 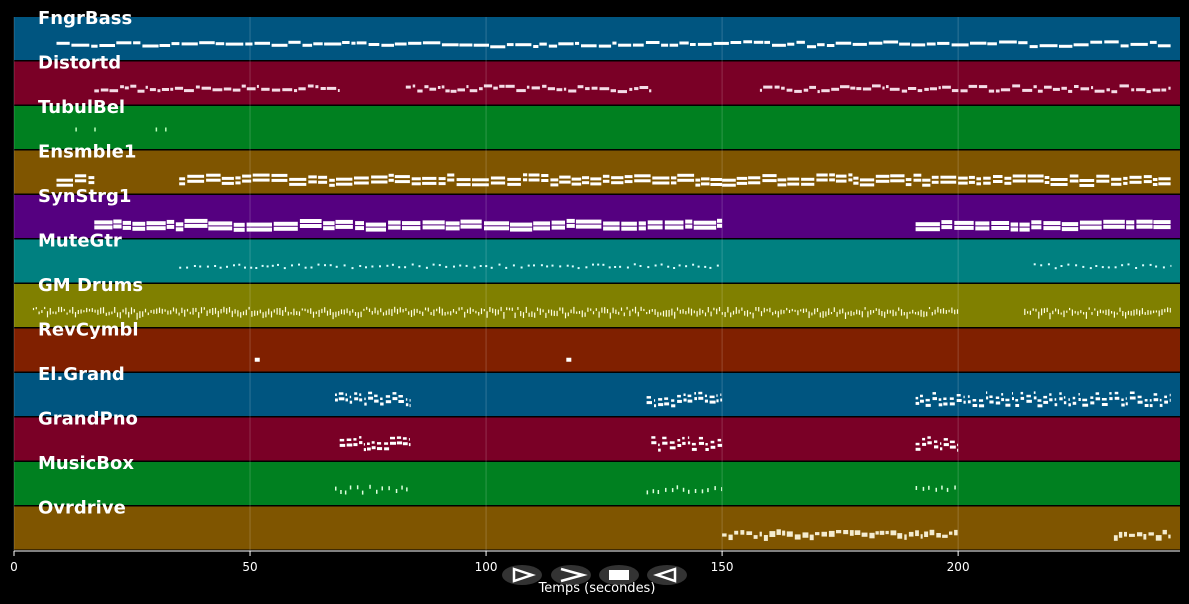 I want to click on forward-icon, so click(x=574, y=575).